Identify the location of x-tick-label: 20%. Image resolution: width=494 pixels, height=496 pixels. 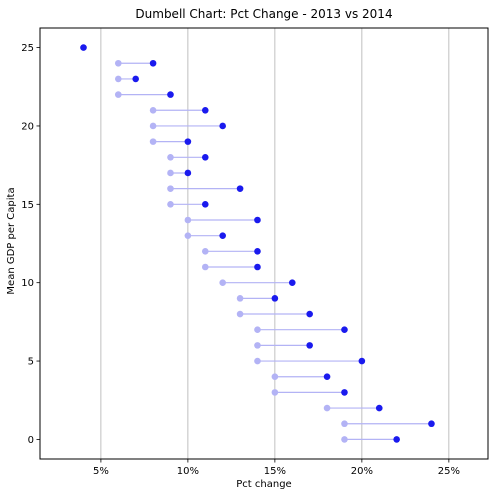
(362, 471).